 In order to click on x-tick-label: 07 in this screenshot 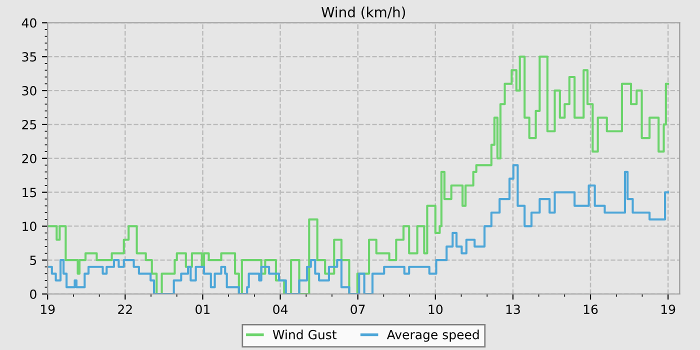, I will do `click(357, 309)`.